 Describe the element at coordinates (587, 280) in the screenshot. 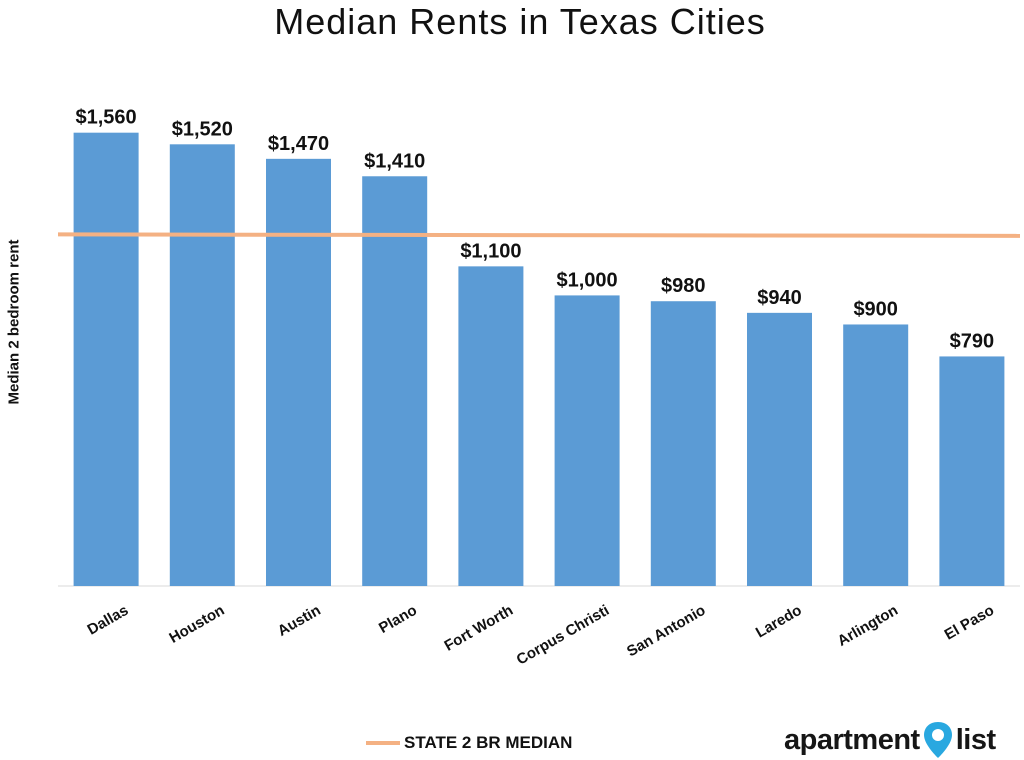

I see `data-label: $1,000` at that location.